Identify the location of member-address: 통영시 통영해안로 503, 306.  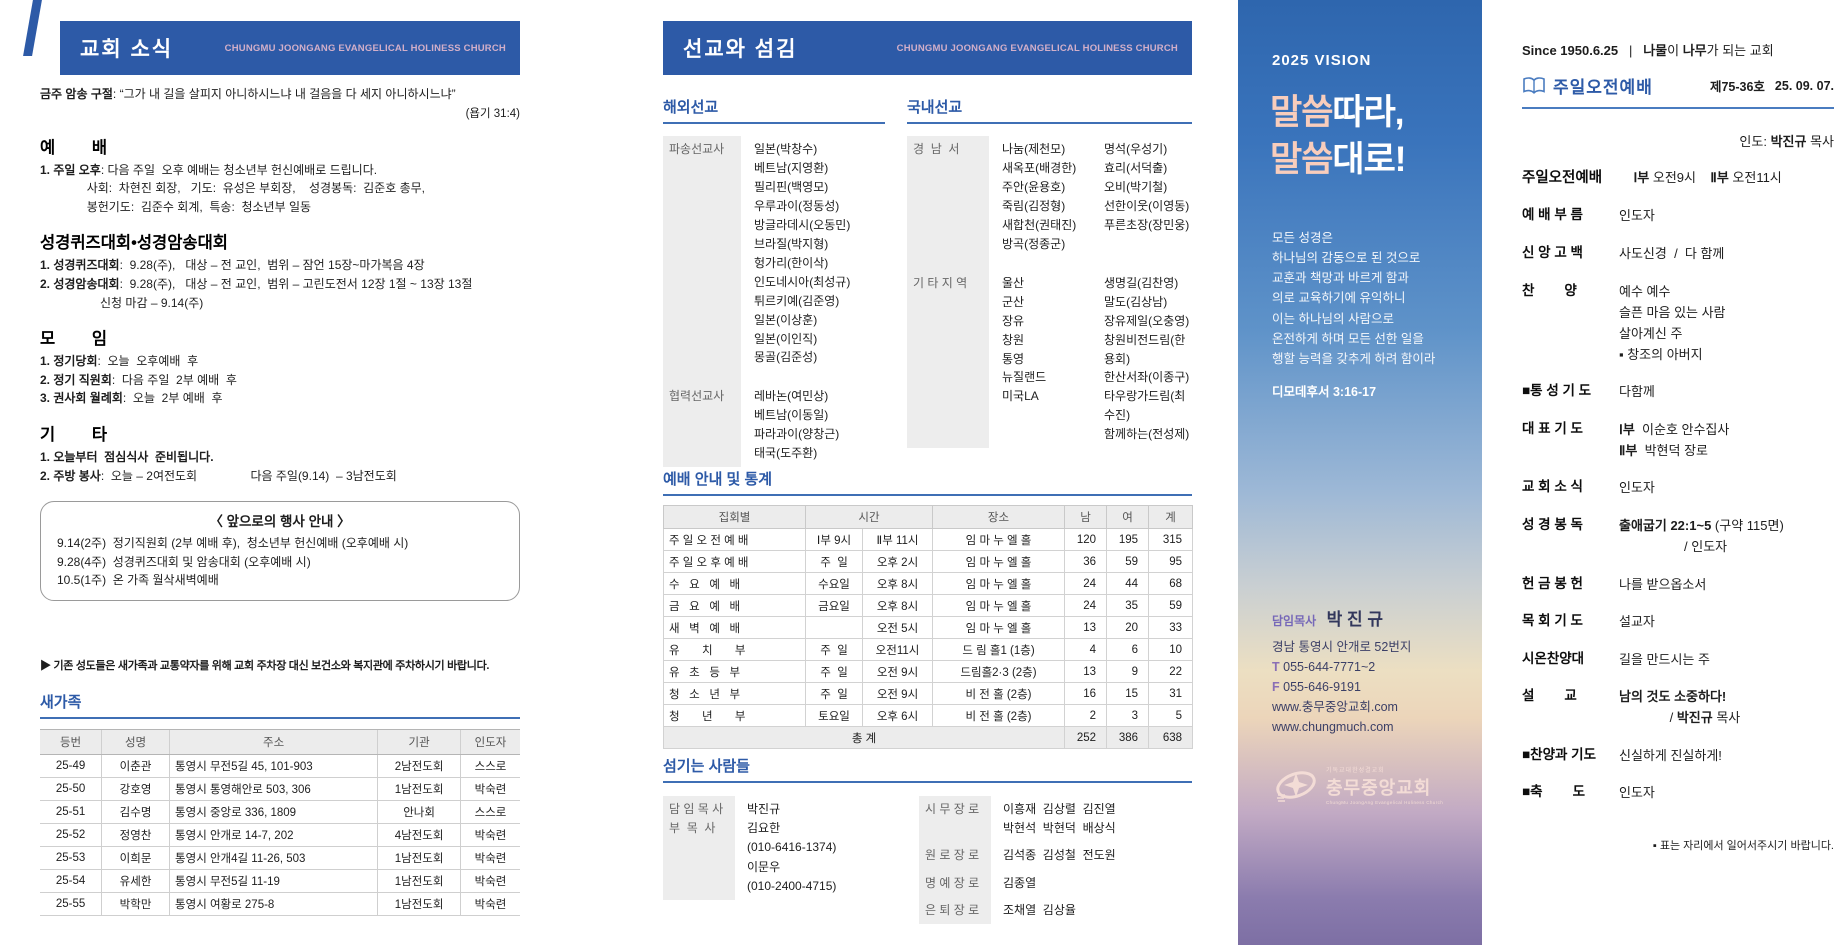
(273, 789).